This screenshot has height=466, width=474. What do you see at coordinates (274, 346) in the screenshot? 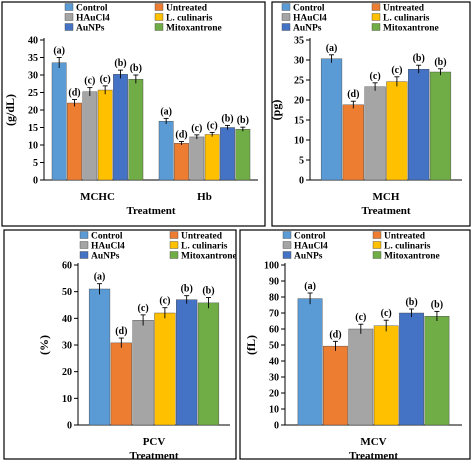
I see `y-tick-label: 50` at bounding box center [274, 346].